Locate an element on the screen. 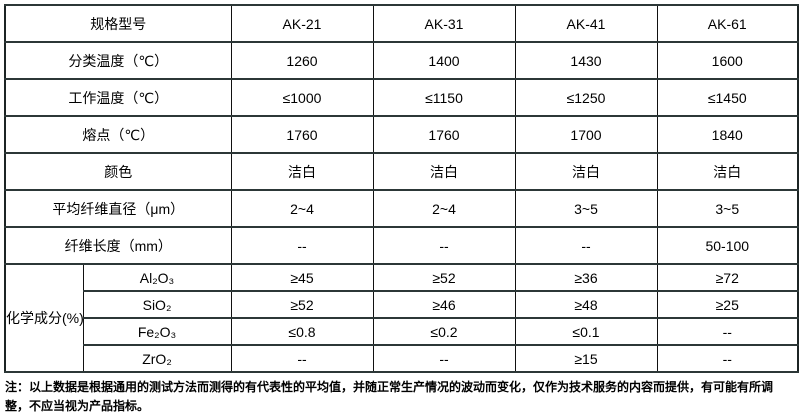  cell: 1600 is located at coordinates (727, 60).